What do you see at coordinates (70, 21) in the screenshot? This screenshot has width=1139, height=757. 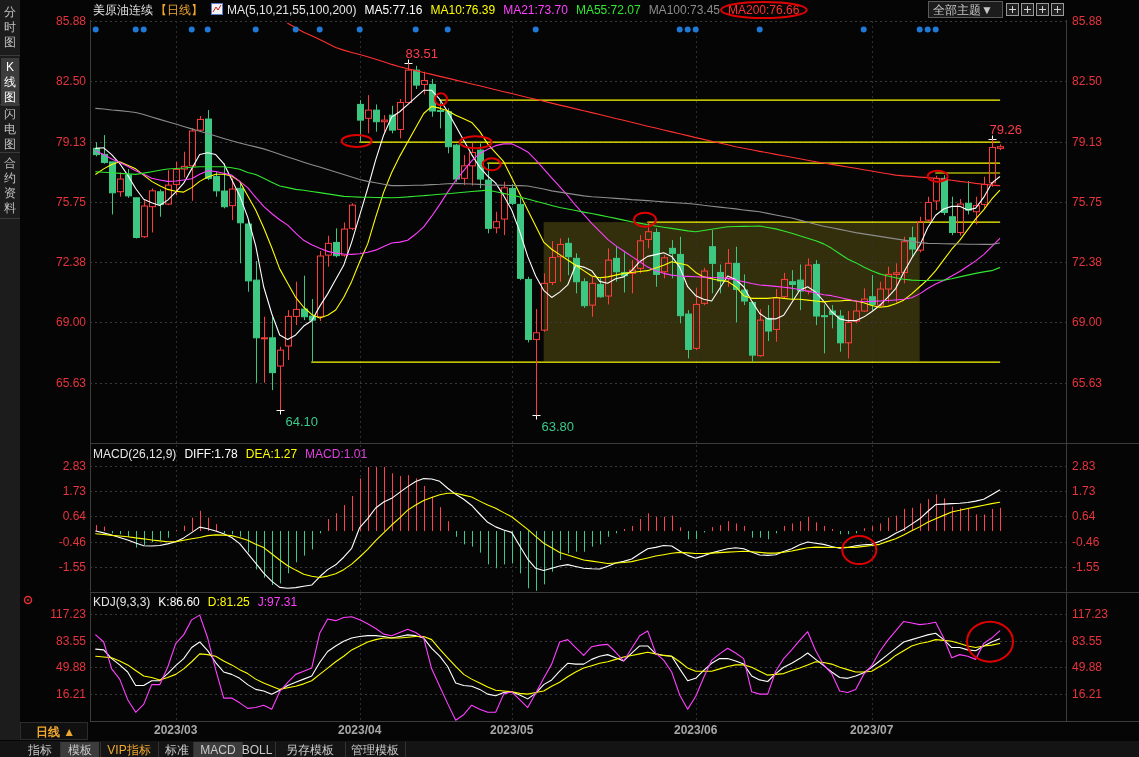 I see `y-tick: 85.88` at bounding box center [70, 21].